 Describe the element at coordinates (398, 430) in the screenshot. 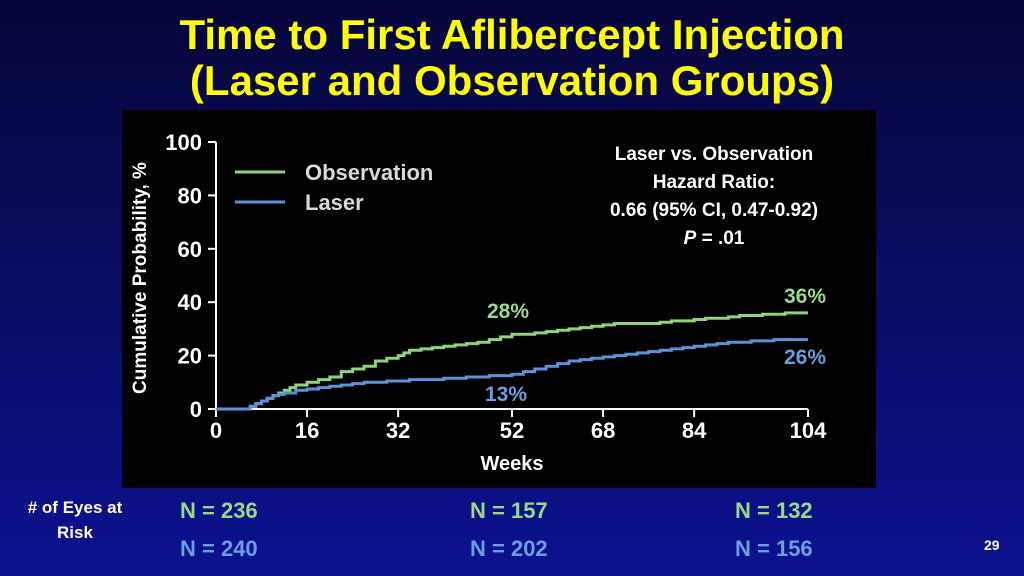

I see `x-tick-label-32: 32` at that location.